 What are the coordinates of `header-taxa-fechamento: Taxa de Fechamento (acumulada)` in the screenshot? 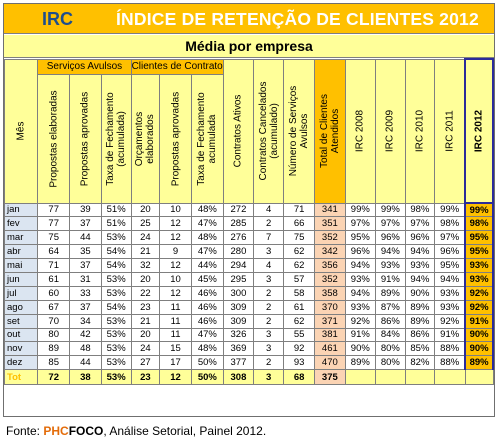 It's located at (116, 138).